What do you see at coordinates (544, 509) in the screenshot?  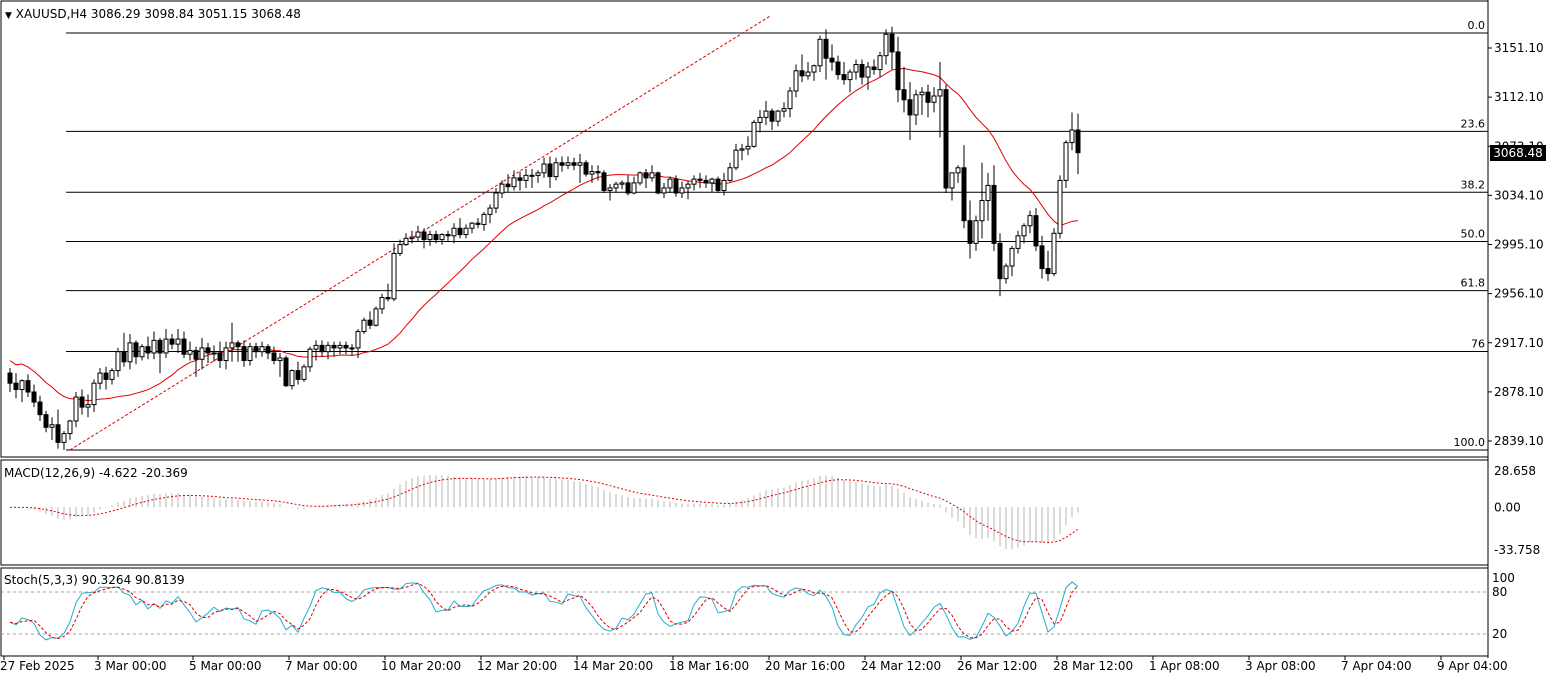 I see `macd-signal-line` at bounding box center [544, 509].